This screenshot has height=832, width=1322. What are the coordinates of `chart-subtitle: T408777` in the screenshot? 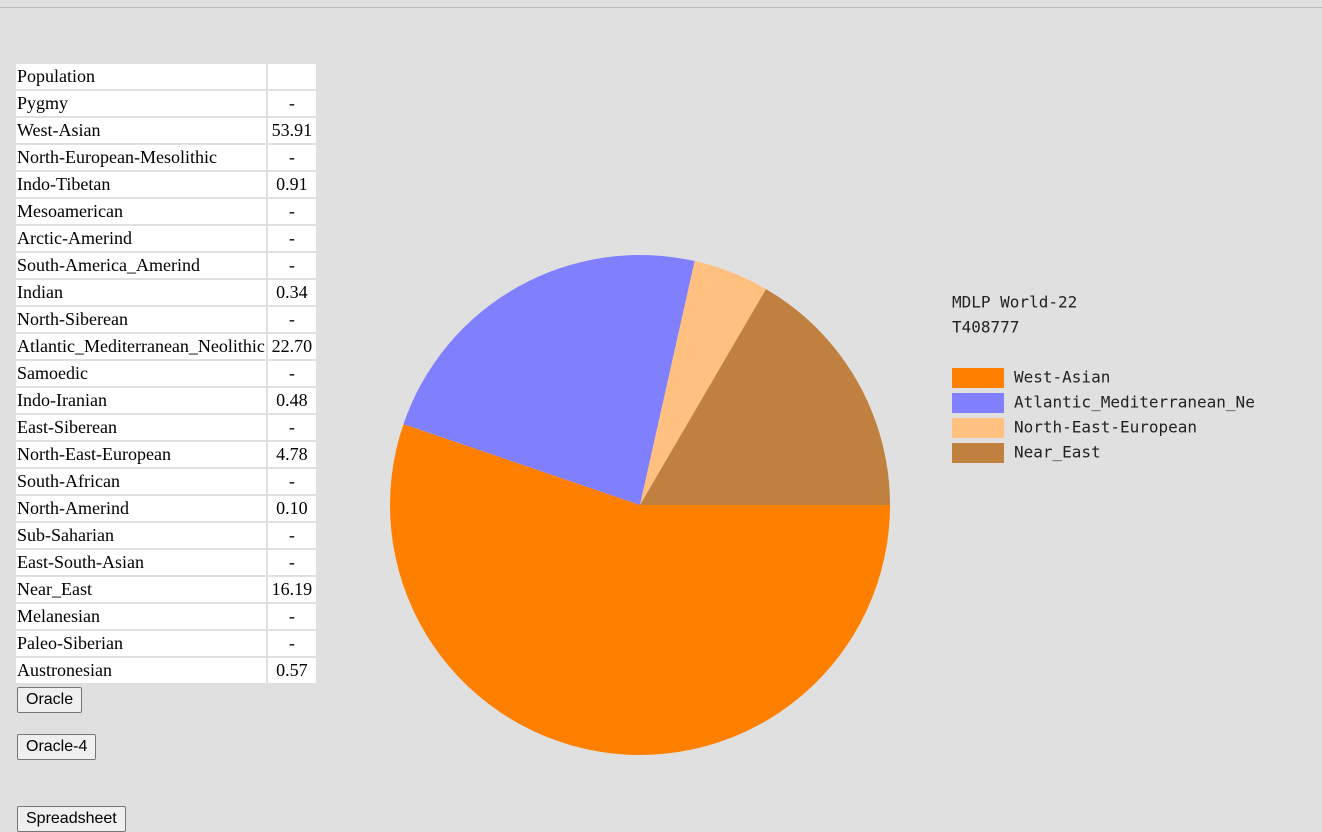 It's located at (985, 327).